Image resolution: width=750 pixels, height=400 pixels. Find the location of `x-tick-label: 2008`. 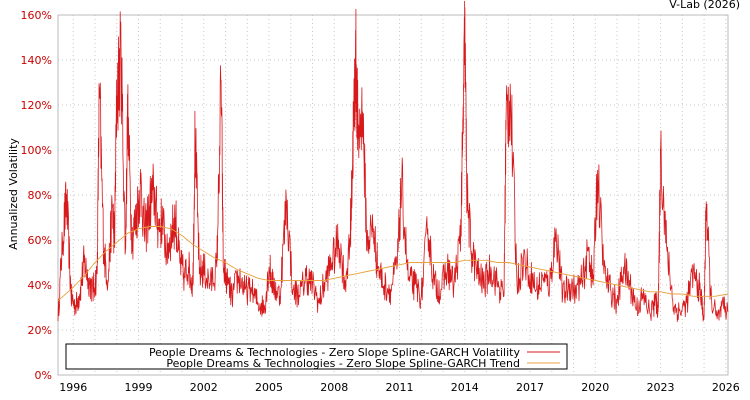

x-tick-label: 2008 is located at coordinates (334, 387).